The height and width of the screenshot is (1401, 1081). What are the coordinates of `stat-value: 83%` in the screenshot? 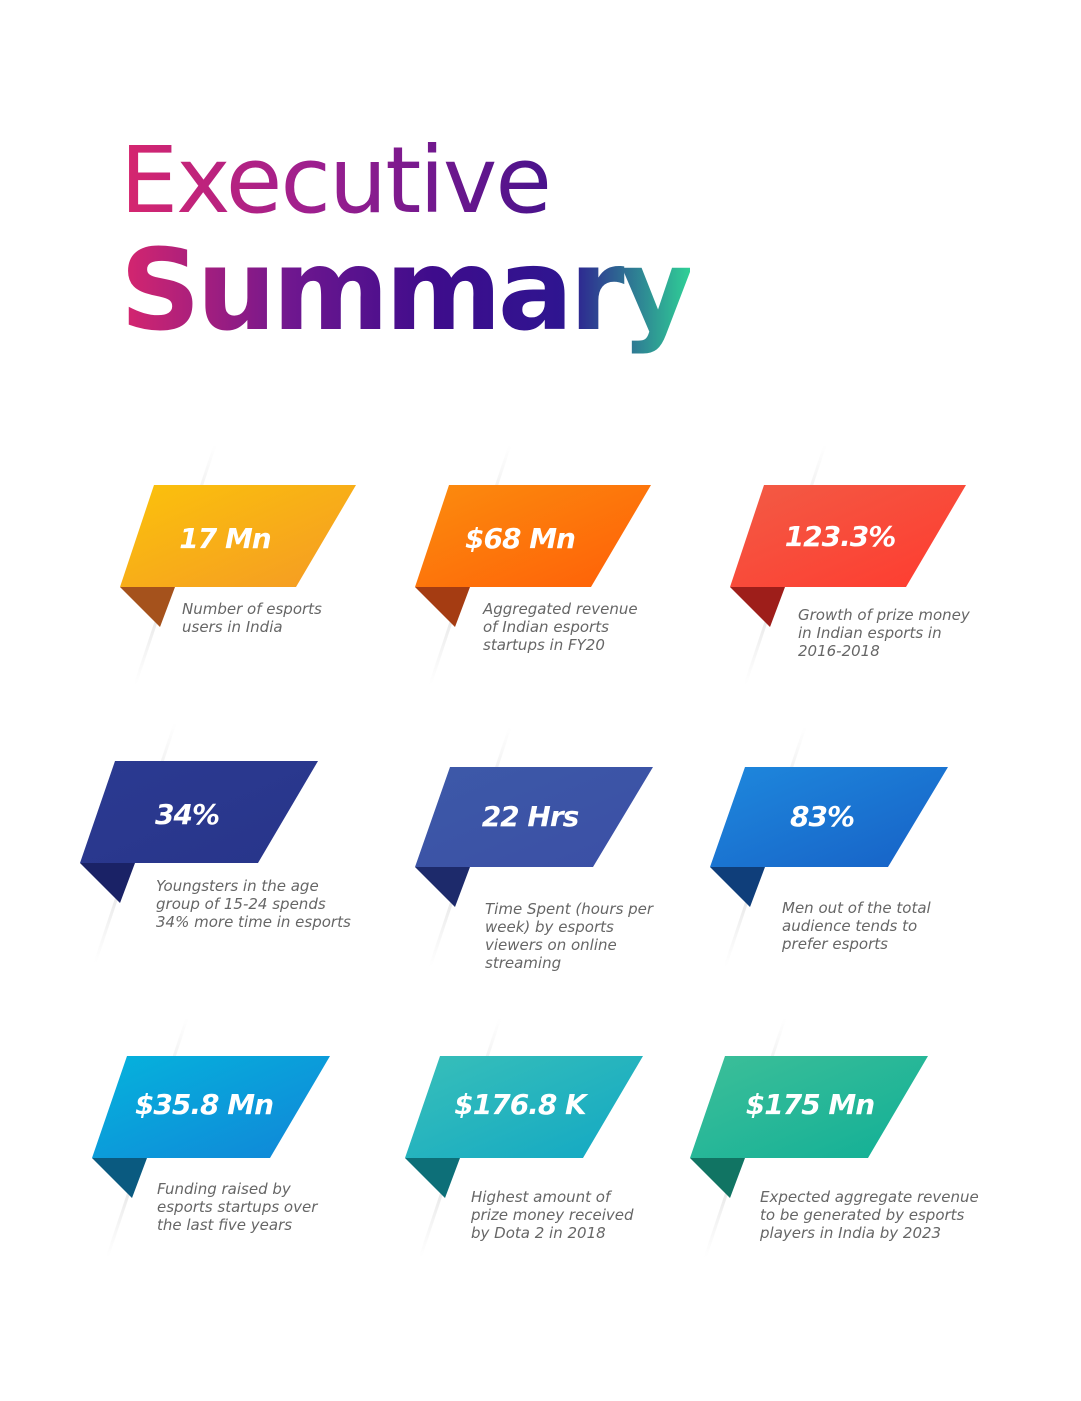 It's located at (822, 816).